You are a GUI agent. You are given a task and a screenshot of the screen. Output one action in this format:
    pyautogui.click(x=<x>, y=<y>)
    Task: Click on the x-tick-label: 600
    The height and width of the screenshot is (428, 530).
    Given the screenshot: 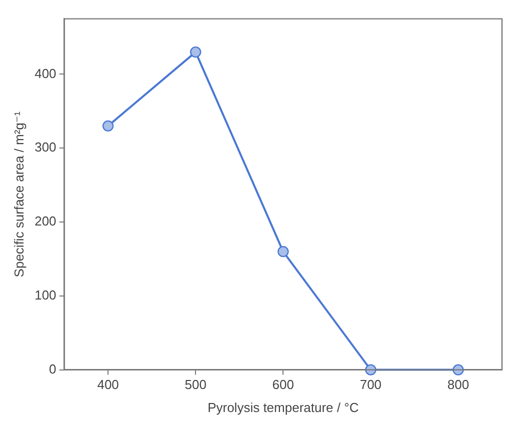 What is the action you would take?
    pyautogui.click(x=283, y=384)
    